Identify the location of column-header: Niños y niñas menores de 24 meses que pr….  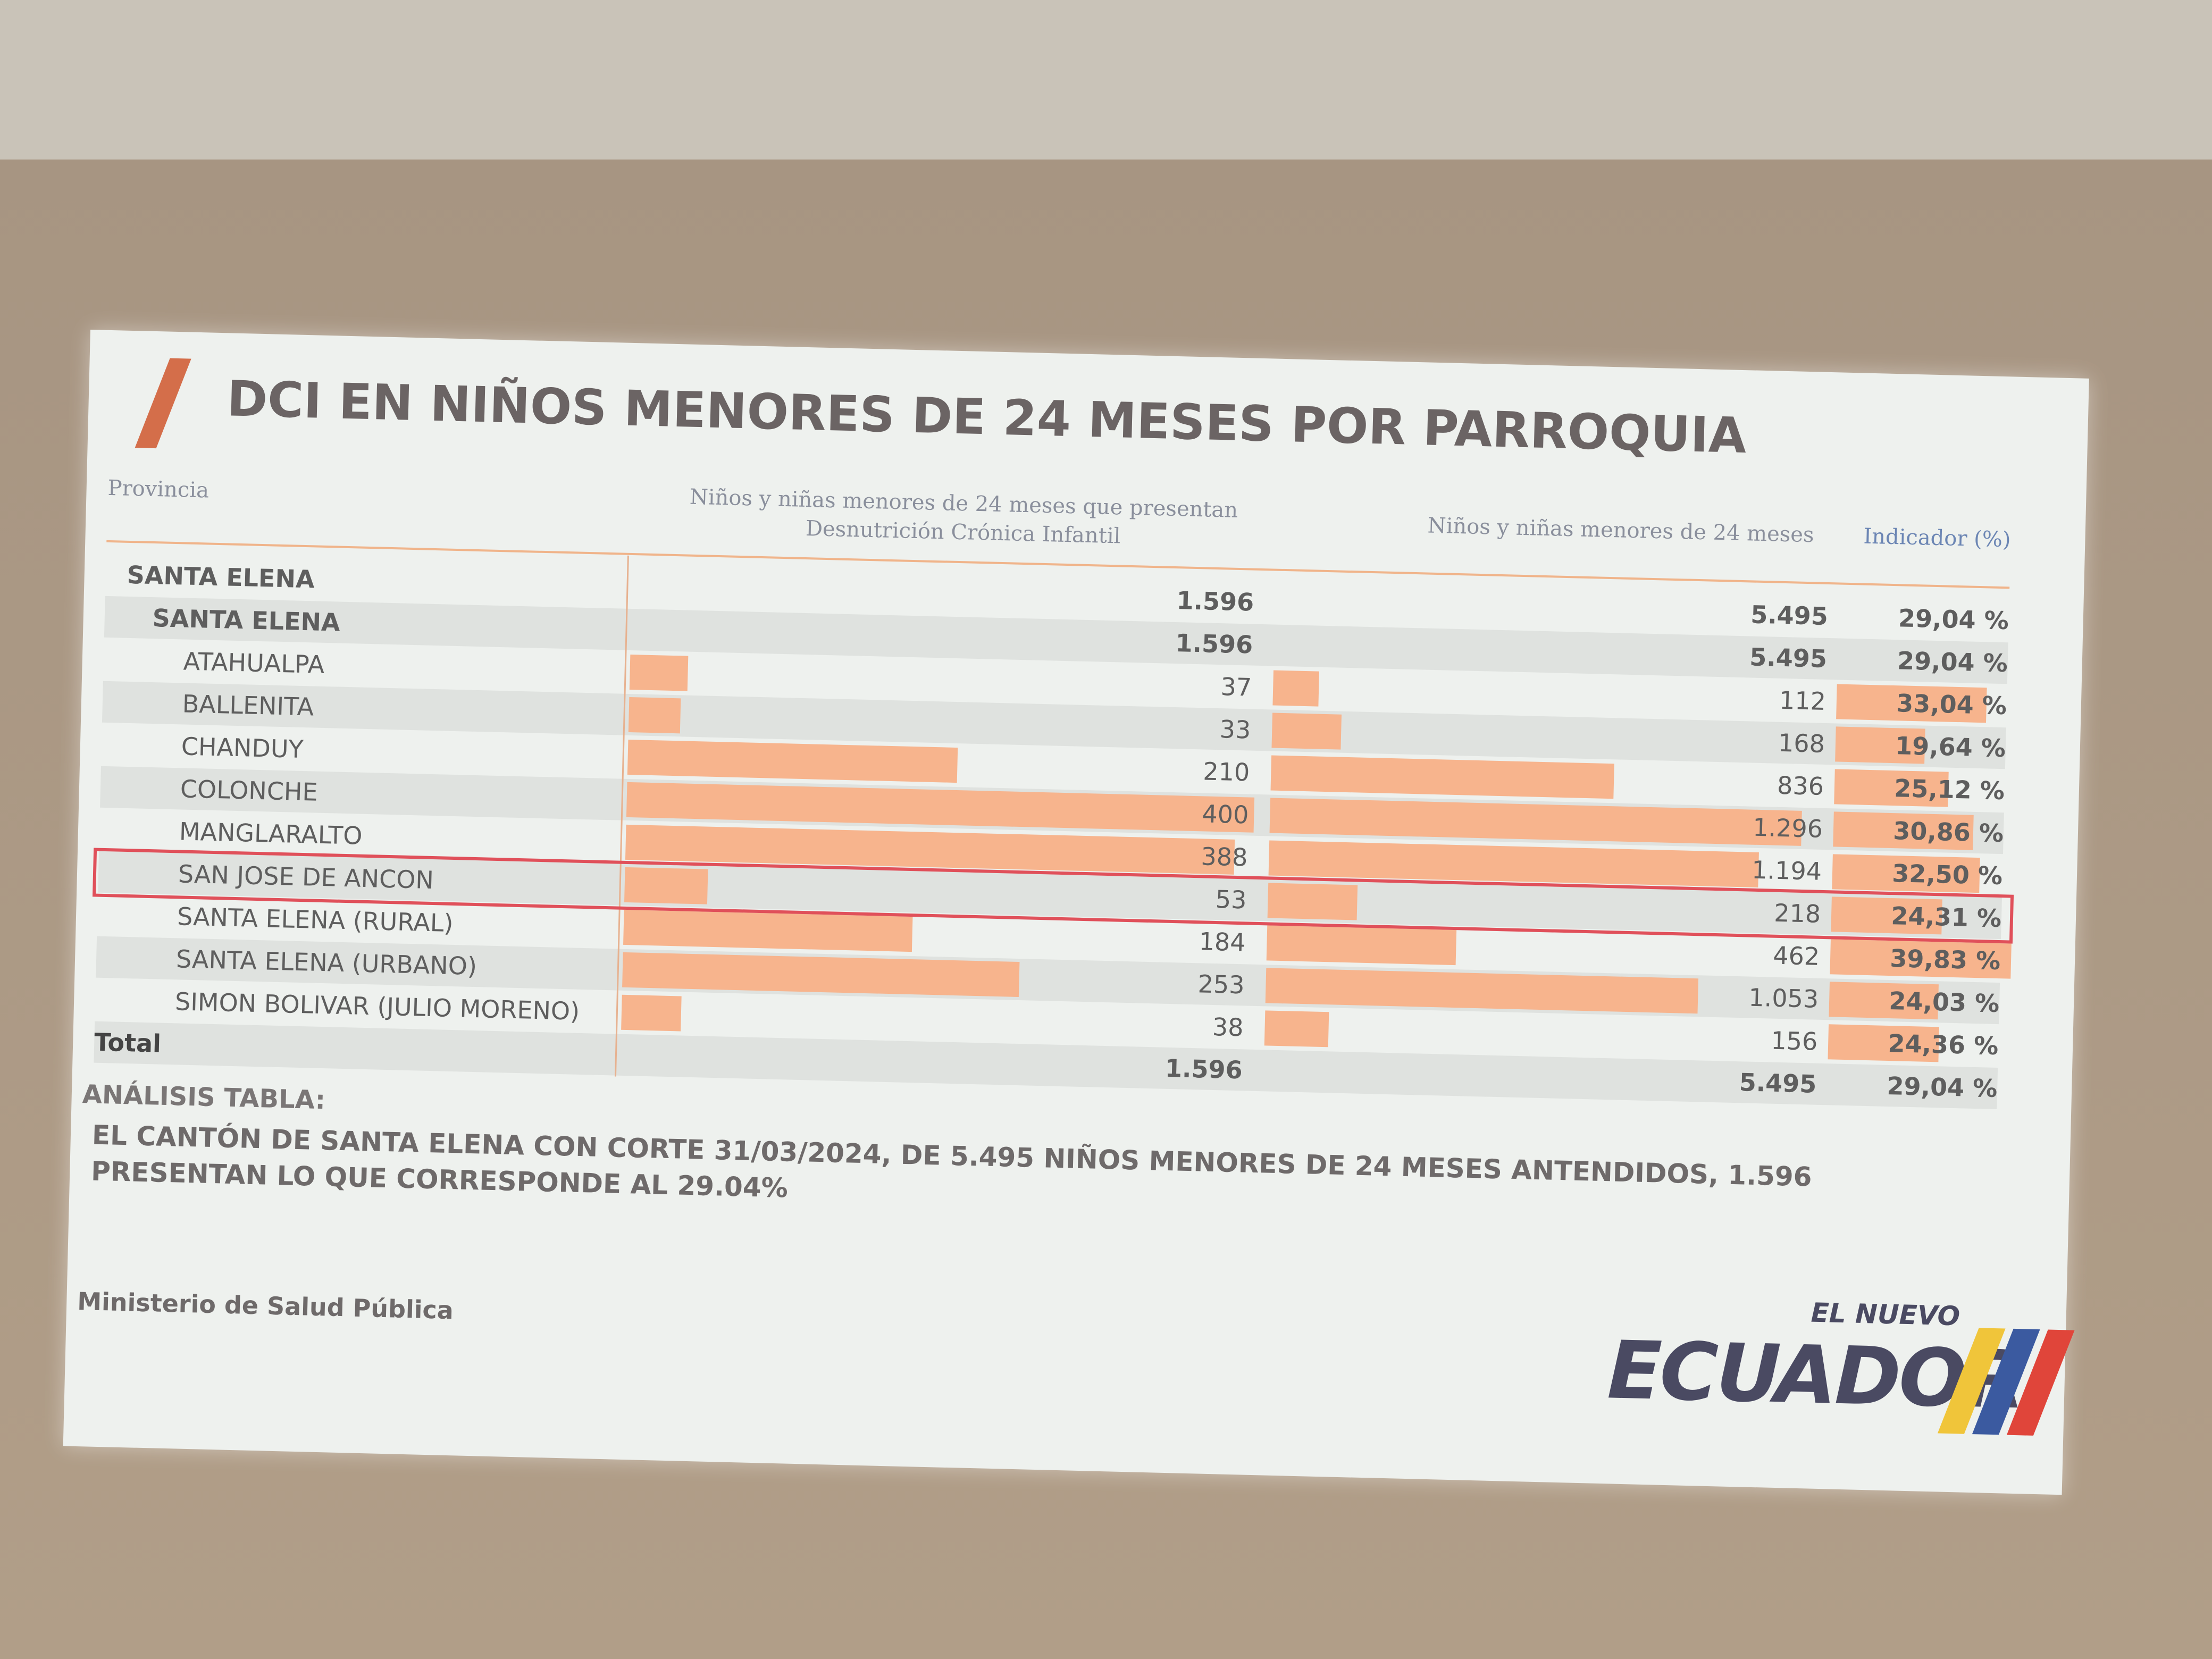
(963, 516).